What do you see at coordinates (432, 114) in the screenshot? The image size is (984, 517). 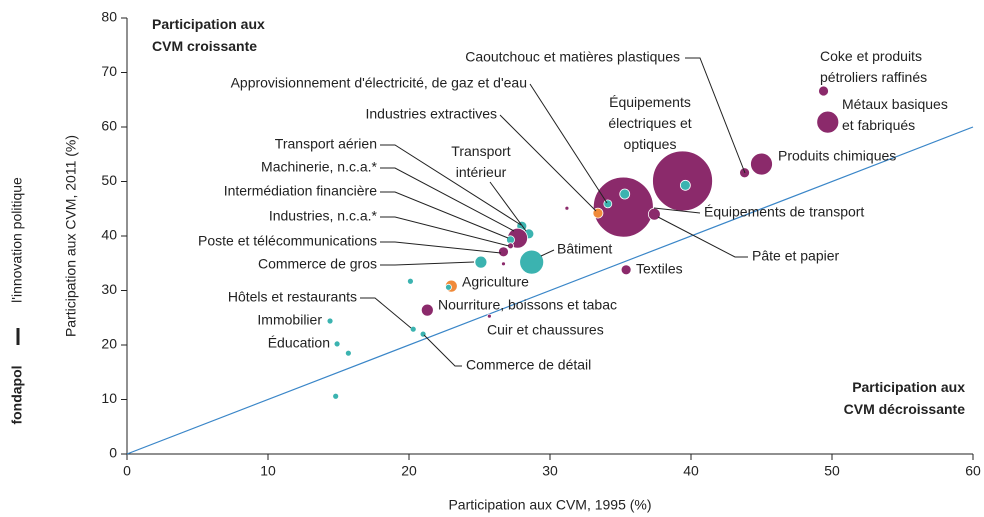 I see `point-label: Industries extractives` at bounding box center [432, 114].